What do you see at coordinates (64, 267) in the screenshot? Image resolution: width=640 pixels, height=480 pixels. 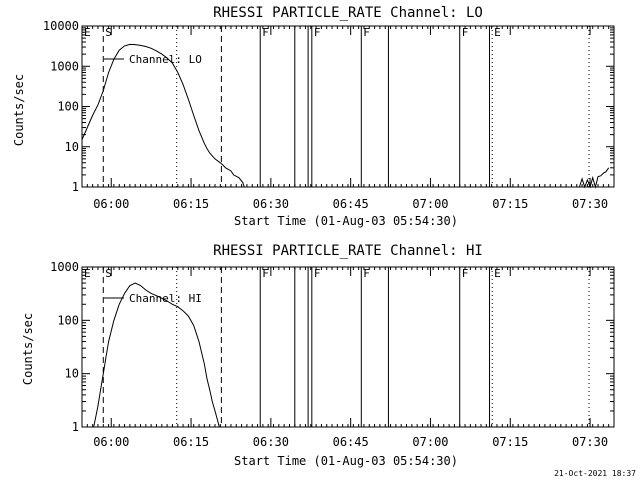 I see `chart-hi-ytick-label: 1000` at bounding box center [64, 267].